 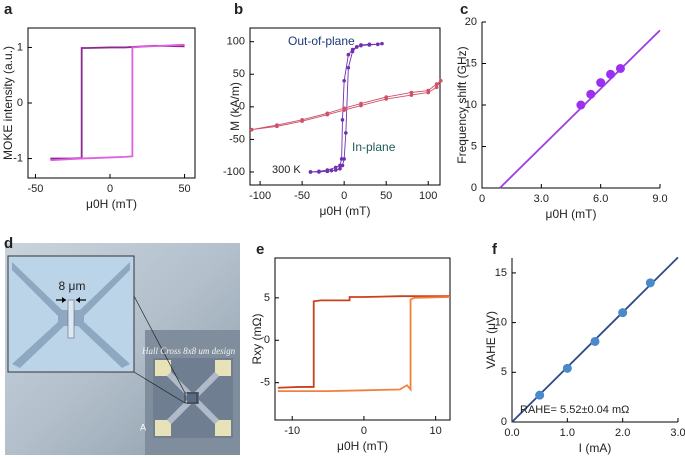 I want to click on y-tick-label: 50, so click(x=239, y=74).